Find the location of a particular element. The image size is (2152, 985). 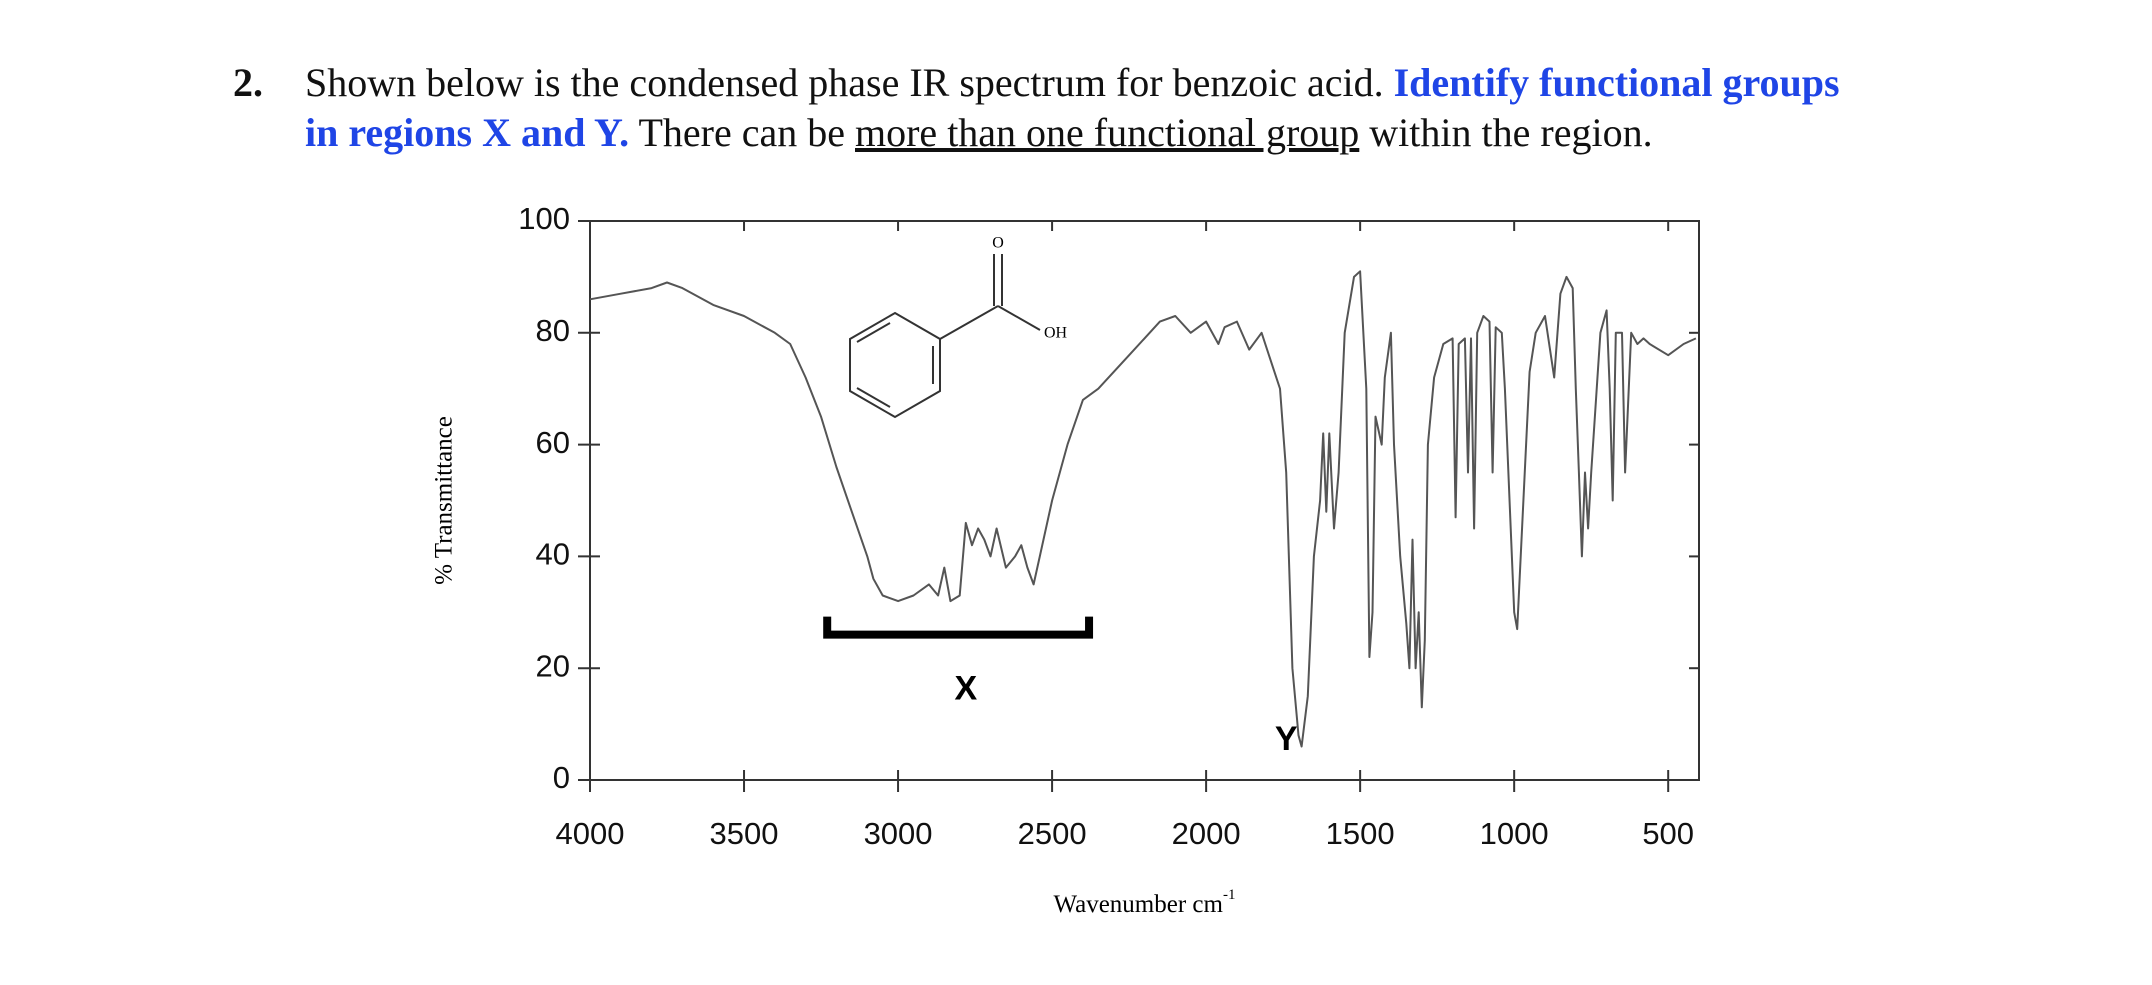

x-tick-label: 500 is located at coordinates (1668, 833).